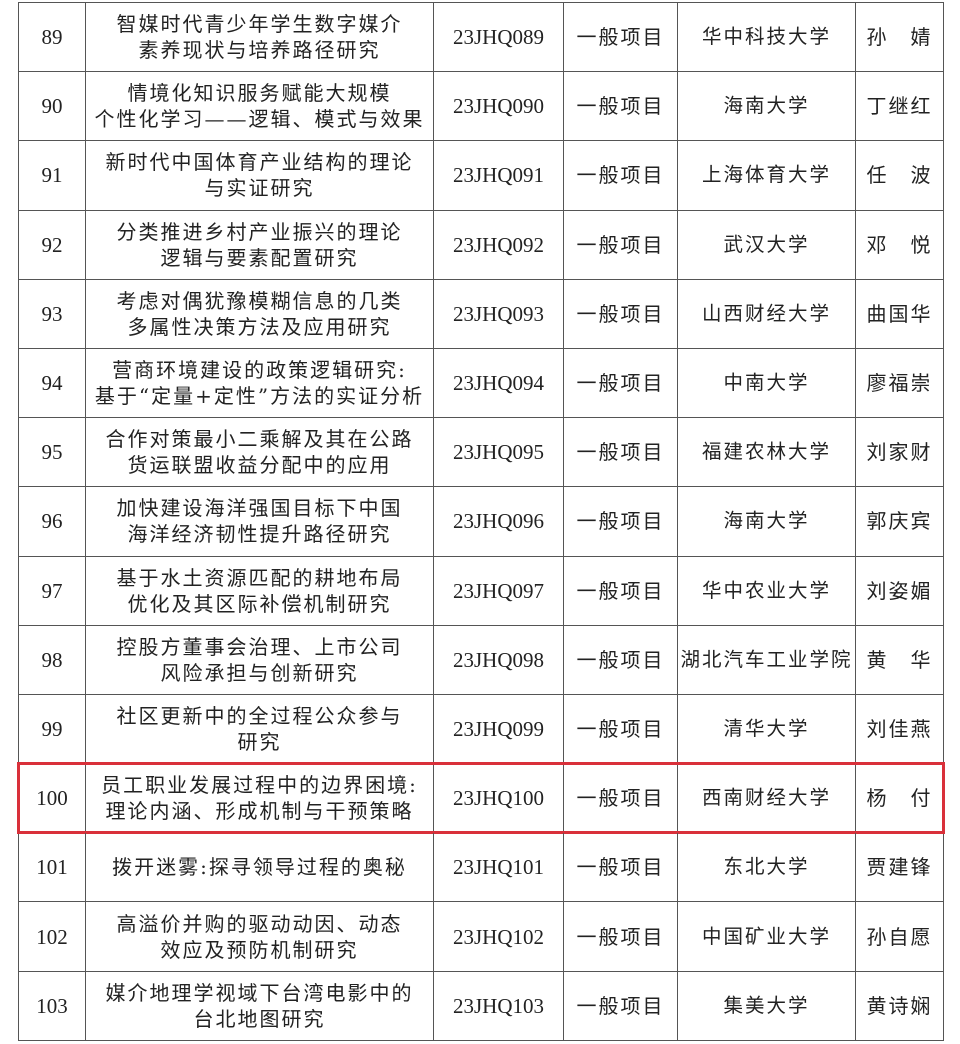 This screenshot has width=960, height=1044. Describe the element at coordinates (899, 728) in the screenshot. I see `principal-investigator-cell: 刘佳燕` at that location.